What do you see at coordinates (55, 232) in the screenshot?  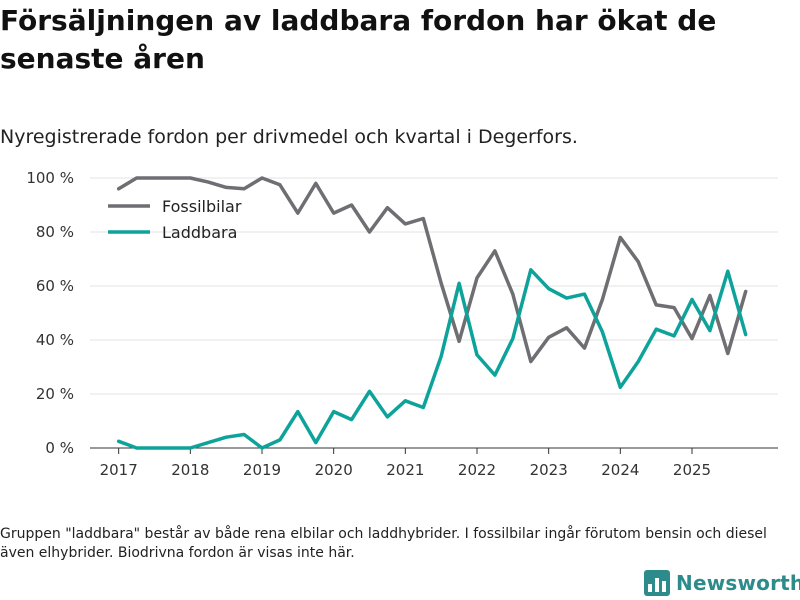 I see `y-tick-label: 80 %` at bounding box center [55, 232].